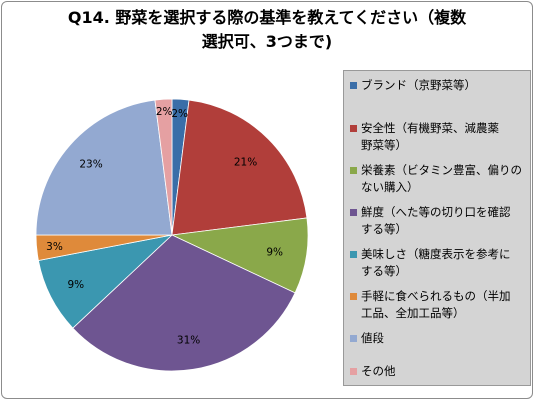 The image size is (534, 400). I want to click on legend-item-1: ブランド（京野菜等）, so click(438, 85).